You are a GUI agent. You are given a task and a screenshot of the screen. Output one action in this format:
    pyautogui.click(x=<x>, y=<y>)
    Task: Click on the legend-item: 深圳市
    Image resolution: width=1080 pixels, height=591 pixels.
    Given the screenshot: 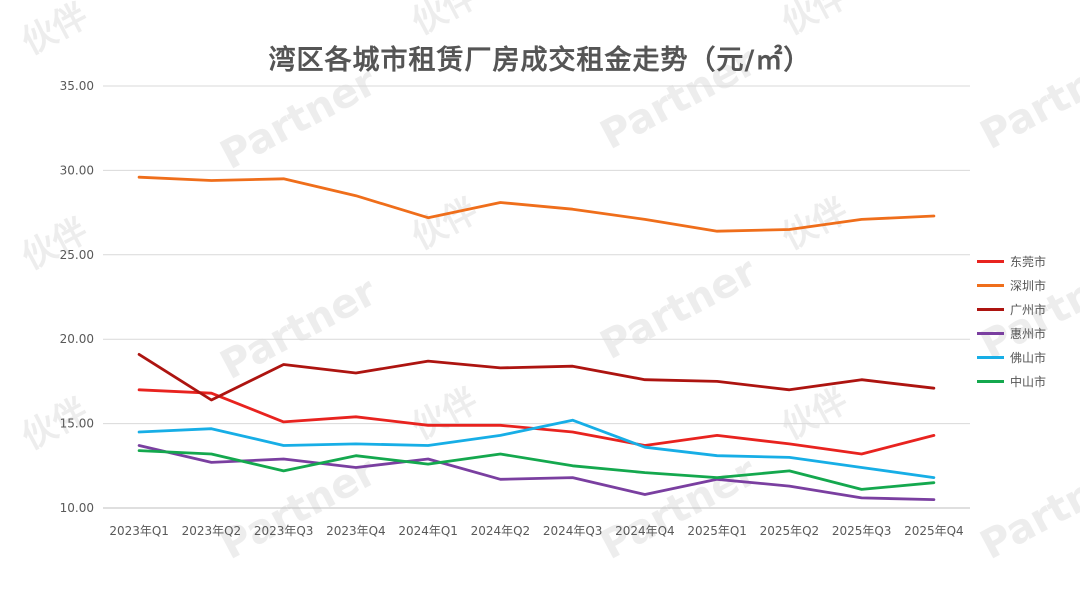 What is the action you would take?
    pyautogui.click(x=1027, y=285)
    